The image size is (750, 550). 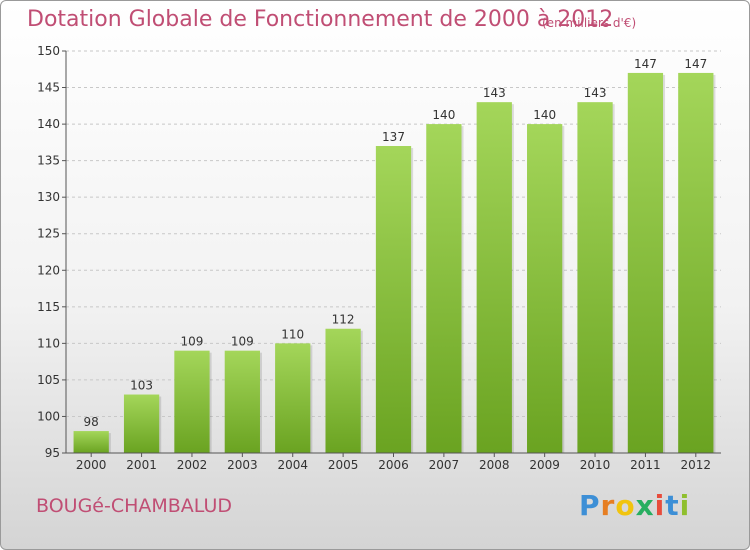 I want to click on logo-letter: P, so click(x=590, y=505).